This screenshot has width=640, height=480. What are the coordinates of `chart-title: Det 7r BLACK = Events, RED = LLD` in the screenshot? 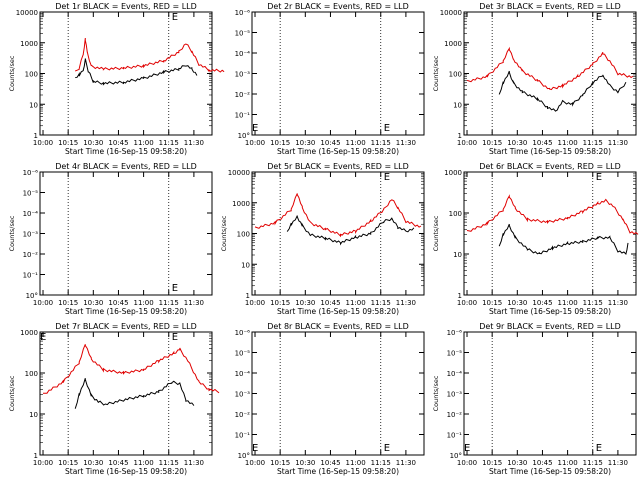 It's located at (126, 326).